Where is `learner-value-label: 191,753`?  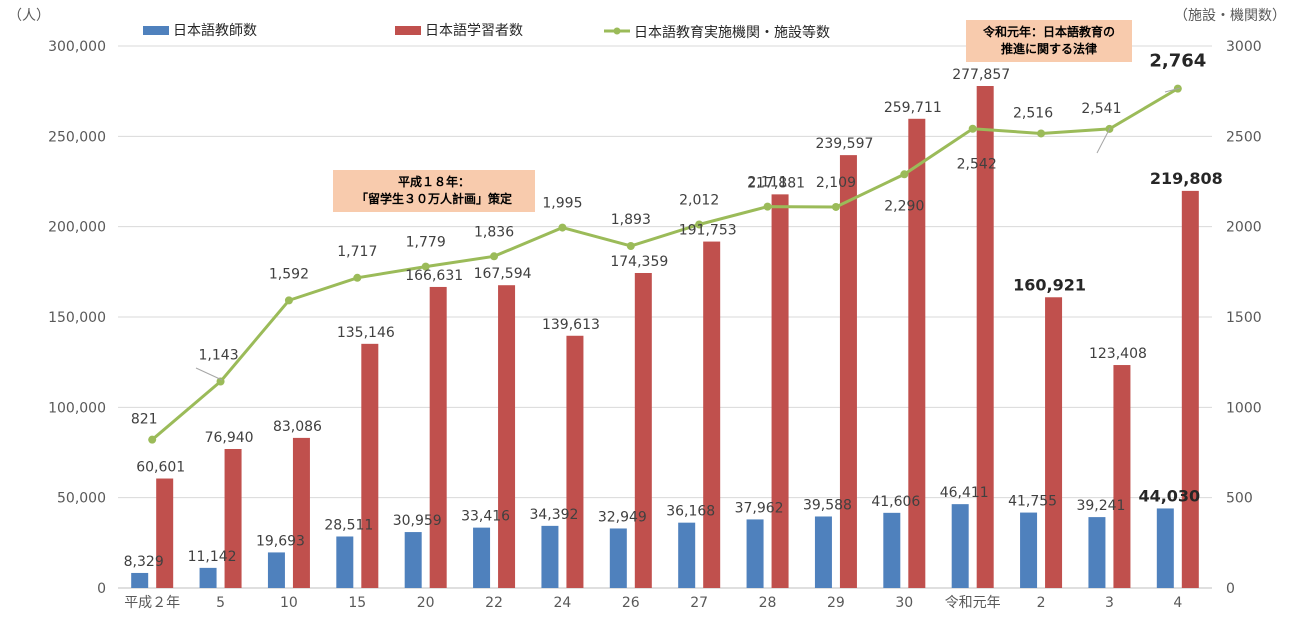
learner-value-label: 191,753 is located at coordinates (708, 231).